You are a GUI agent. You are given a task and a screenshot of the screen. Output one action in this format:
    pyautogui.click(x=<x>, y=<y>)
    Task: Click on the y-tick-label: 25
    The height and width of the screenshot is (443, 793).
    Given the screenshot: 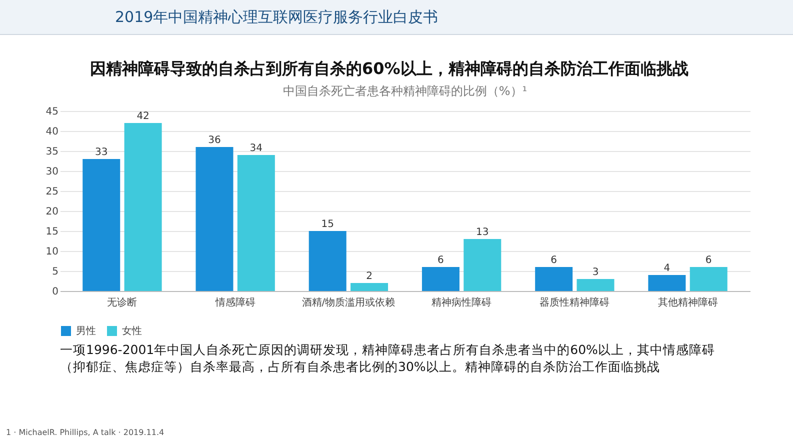 What is the action you would take?
    pyautogui.click(x=52, y=192)
    